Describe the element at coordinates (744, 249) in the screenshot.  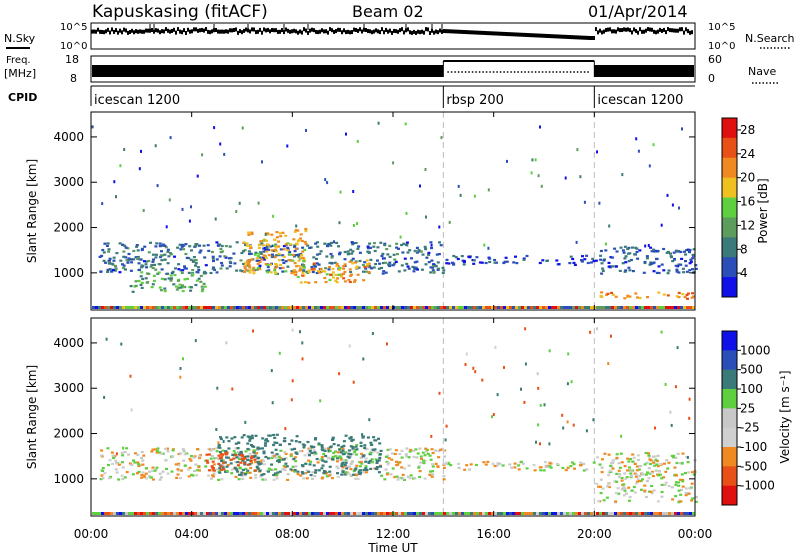
I see `power-colorbar-tick-label: 8` at that location.